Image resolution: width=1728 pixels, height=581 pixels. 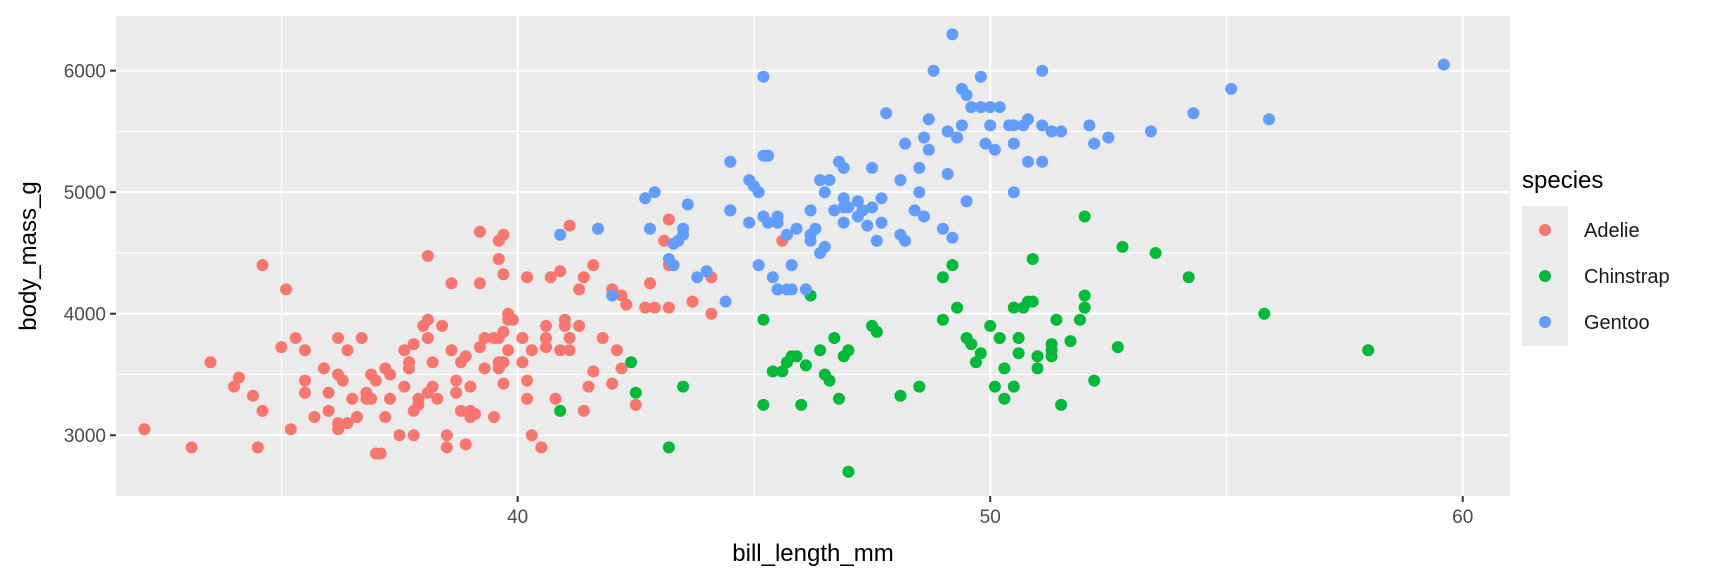 What do you see at coordinates (1562, 180) in the screenshot?
I see `legend-title: species` at bounding box center [1562, 180].